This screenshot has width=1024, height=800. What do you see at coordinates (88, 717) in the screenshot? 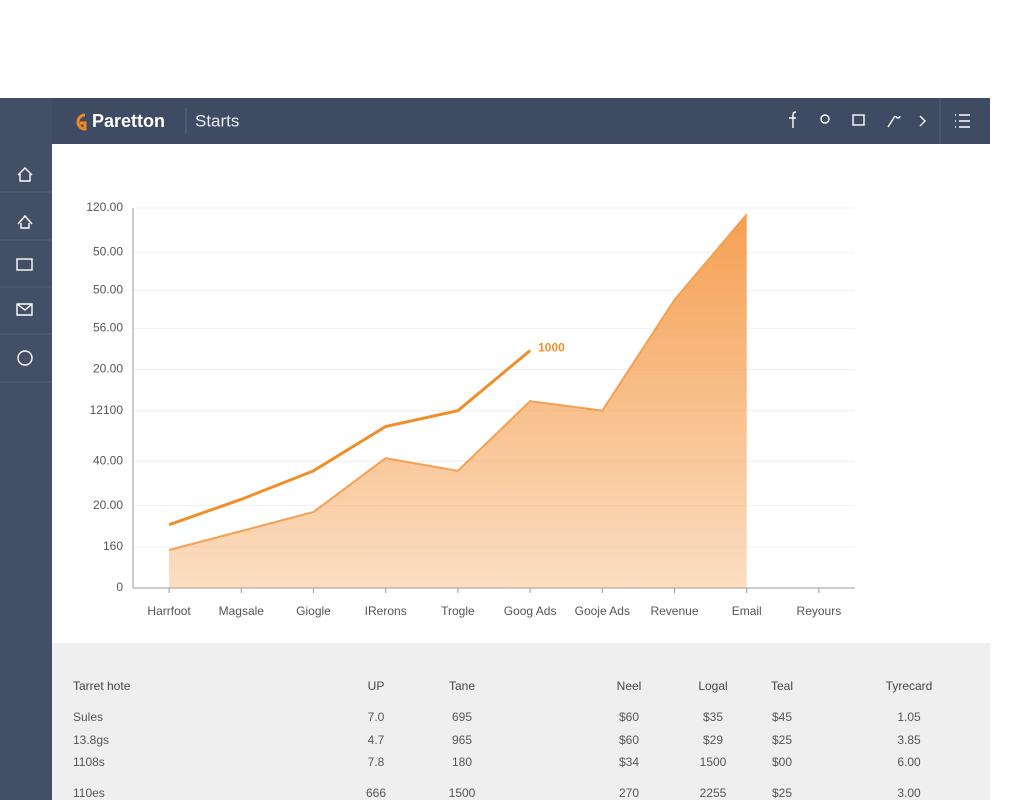
I see `table-cell: Sules` at bounding box center [88, 717].